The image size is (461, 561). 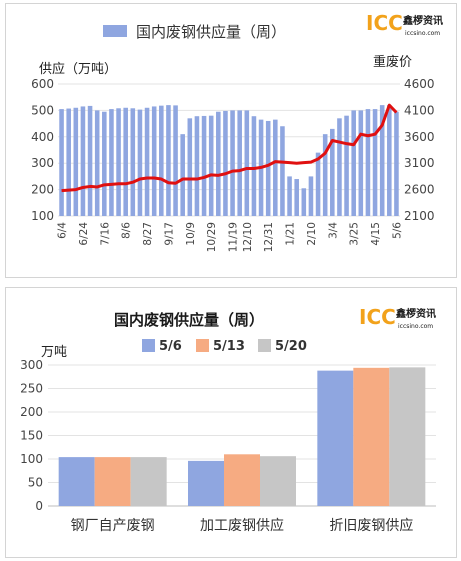 I want to click on x-tick-label: 12/10, so click(x=248, y=237).